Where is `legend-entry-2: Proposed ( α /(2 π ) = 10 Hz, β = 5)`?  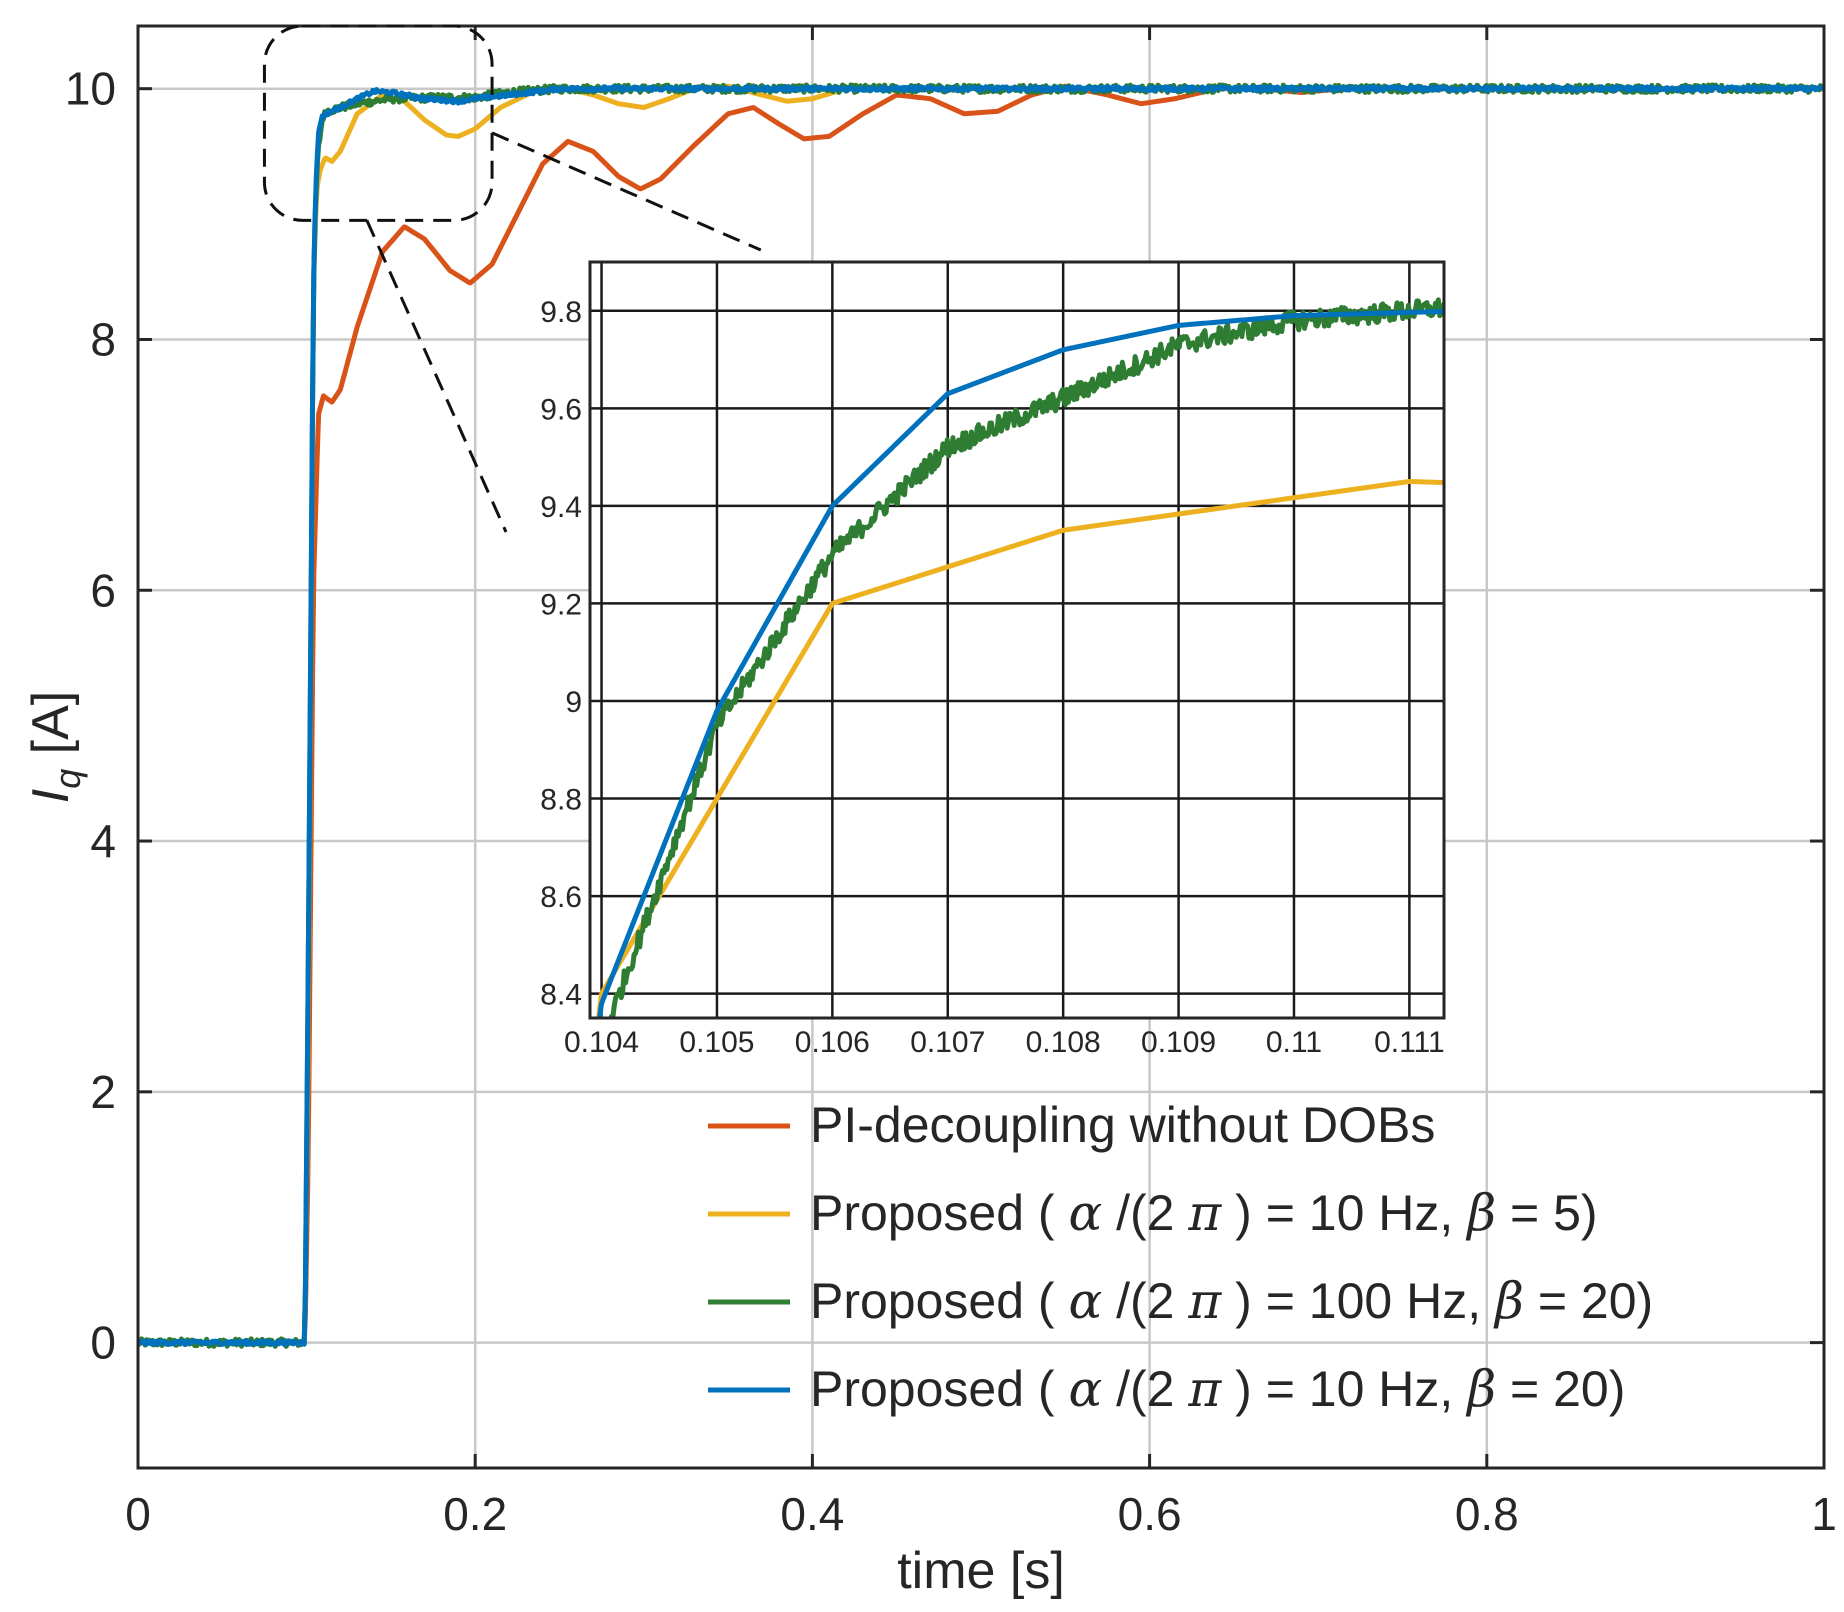
legend-entry-2: Proposed ( α /(2 π ) = 10 Hz, β = 5) is located at coordinates (1204, 1213).